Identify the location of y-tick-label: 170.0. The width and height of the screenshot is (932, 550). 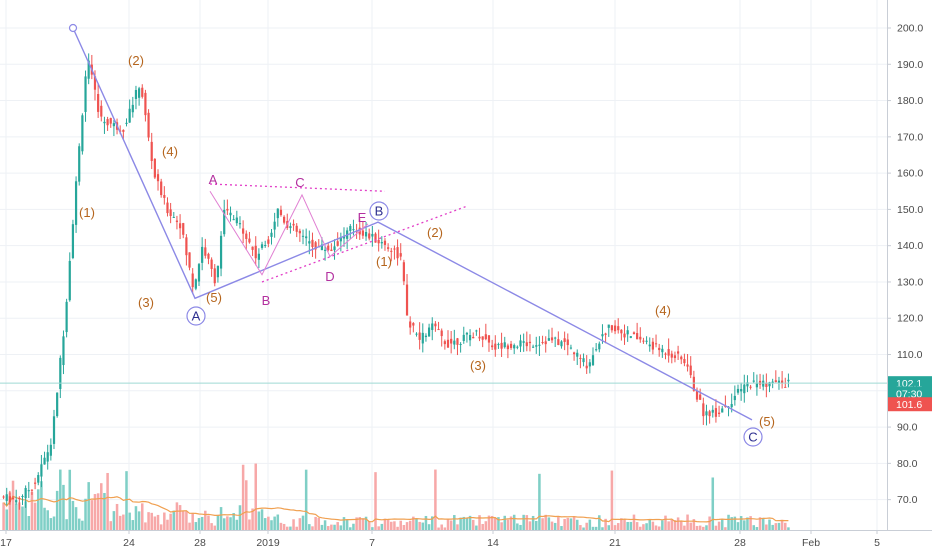
(910, 137).